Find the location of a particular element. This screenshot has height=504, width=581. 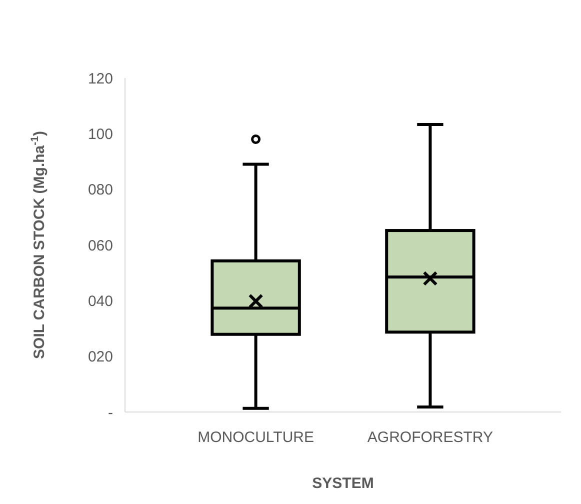

y-tick-label: - is located at coordinates (110, 413).